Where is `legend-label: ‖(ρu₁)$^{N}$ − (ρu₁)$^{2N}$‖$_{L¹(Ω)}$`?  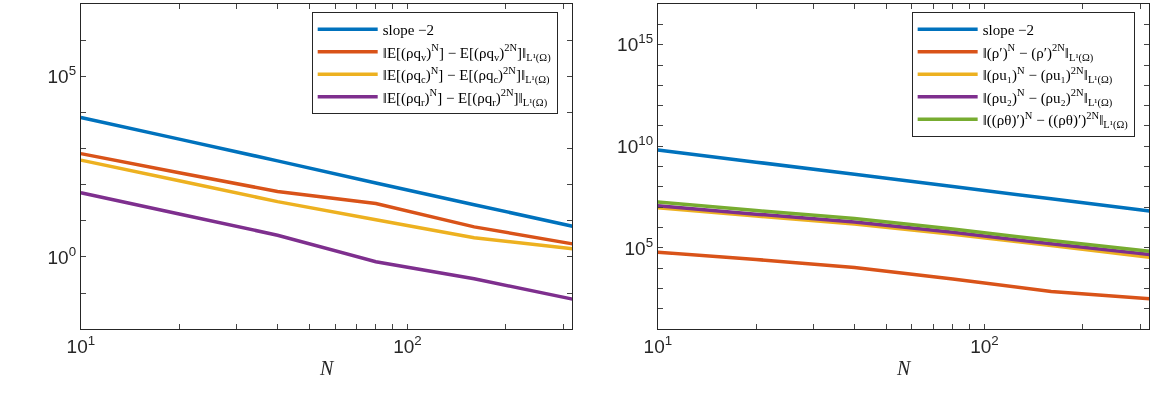 legend-label: ‖(ρu₁)$^{N}$ − (ρu₁)$^{2N}$‖$_{L¹(Ω)}$ is located at coordinates (1047, 75).